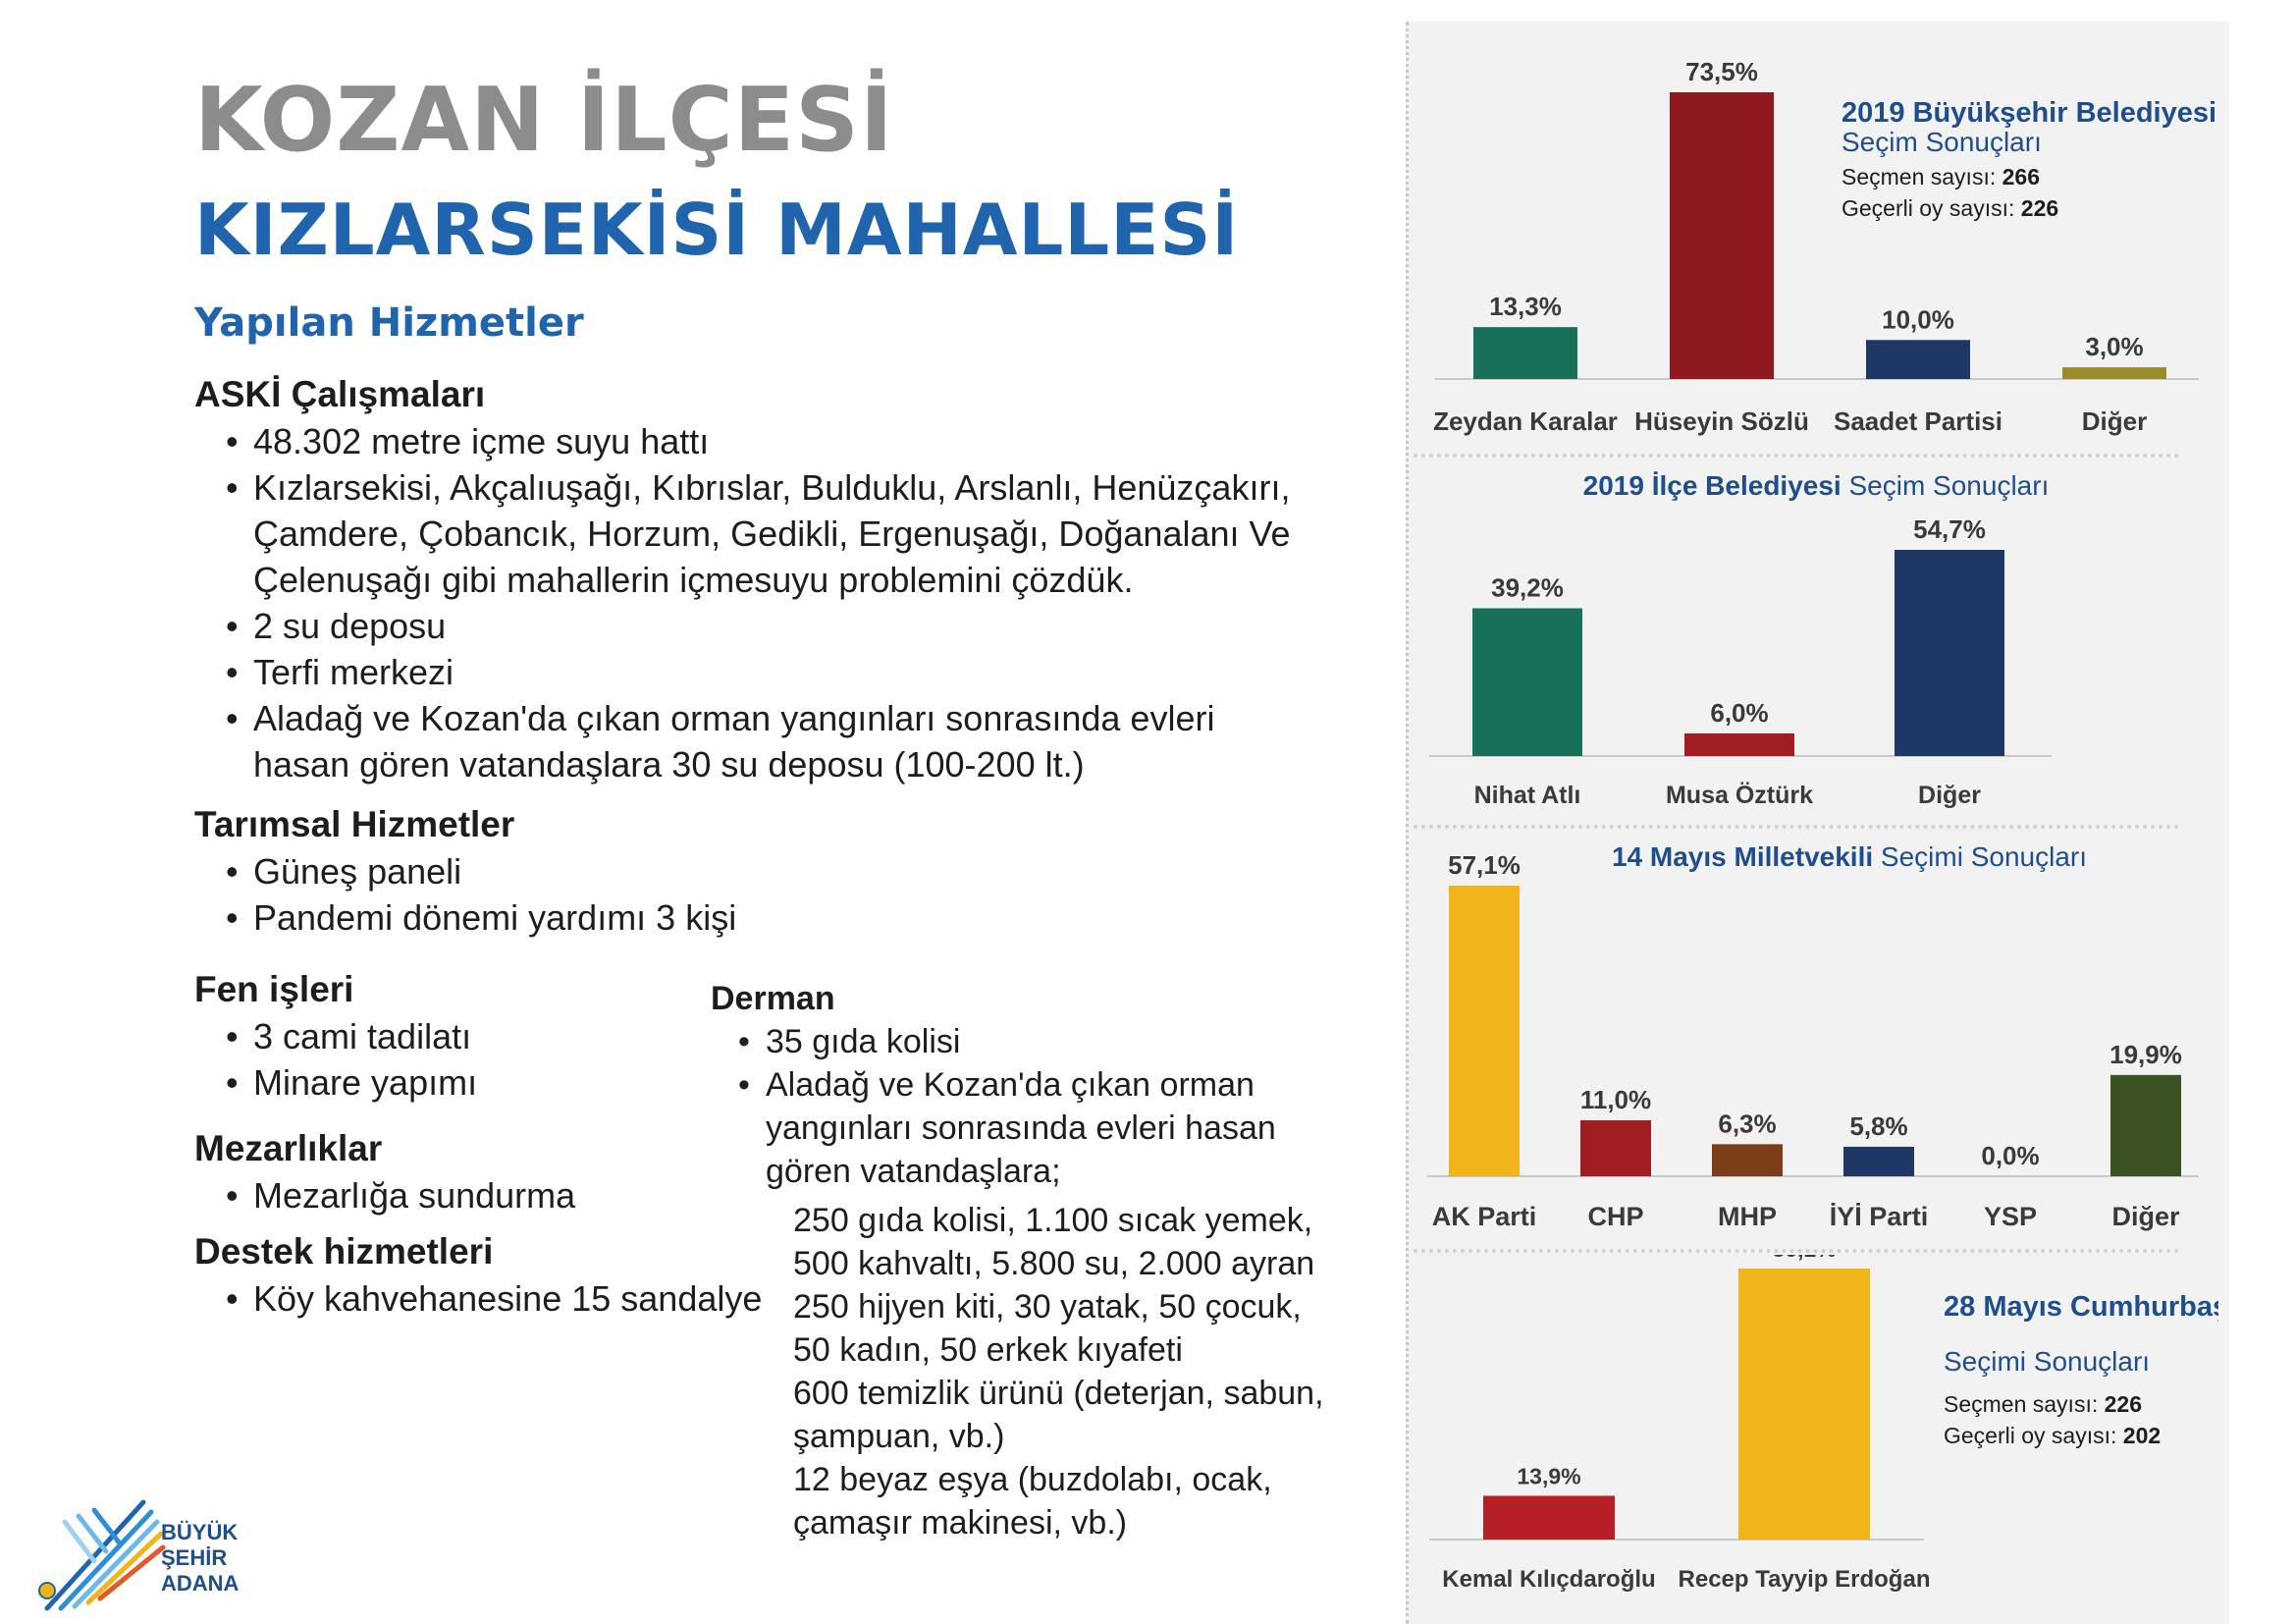 Image resolution: width=2296 pixels, height=1624 pixels. I want to click on logo-text-3: ADANA, so click(200, 1583).